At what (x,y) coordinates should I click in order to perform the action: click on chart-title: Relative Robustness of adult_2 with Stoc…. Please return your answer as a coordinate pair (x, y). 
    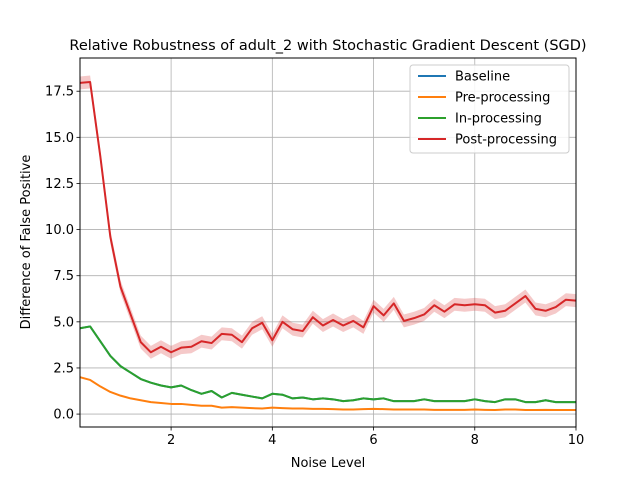
    Looking at the image, I should click on (327, 46).